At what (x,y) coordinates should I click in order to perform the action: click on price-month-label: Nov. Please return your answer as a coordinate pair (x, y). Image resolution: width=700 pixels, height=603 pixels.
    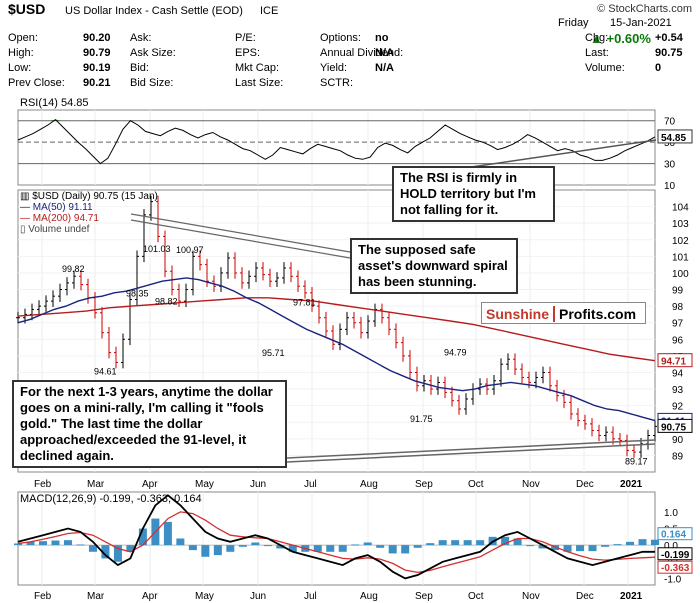
    Looking at the image, I should click on (531, 484).